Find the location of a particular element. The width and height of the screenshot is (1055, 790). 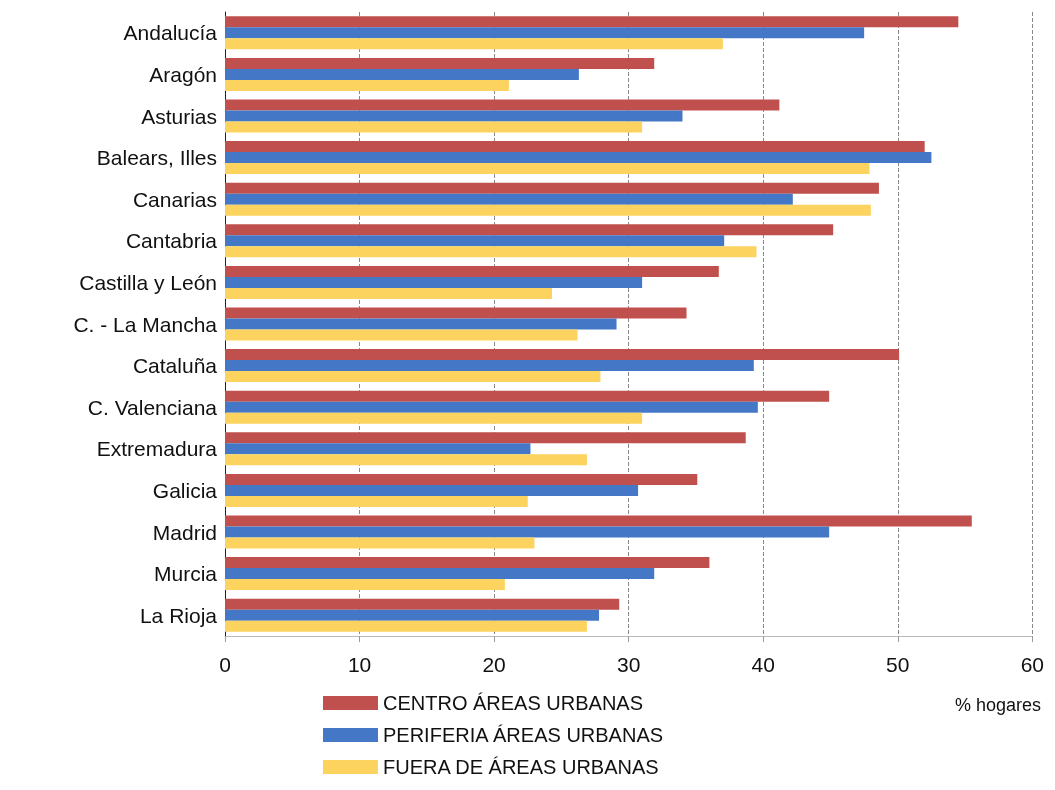

y-tick-label: Madrid is located at coordinates (184, 532).